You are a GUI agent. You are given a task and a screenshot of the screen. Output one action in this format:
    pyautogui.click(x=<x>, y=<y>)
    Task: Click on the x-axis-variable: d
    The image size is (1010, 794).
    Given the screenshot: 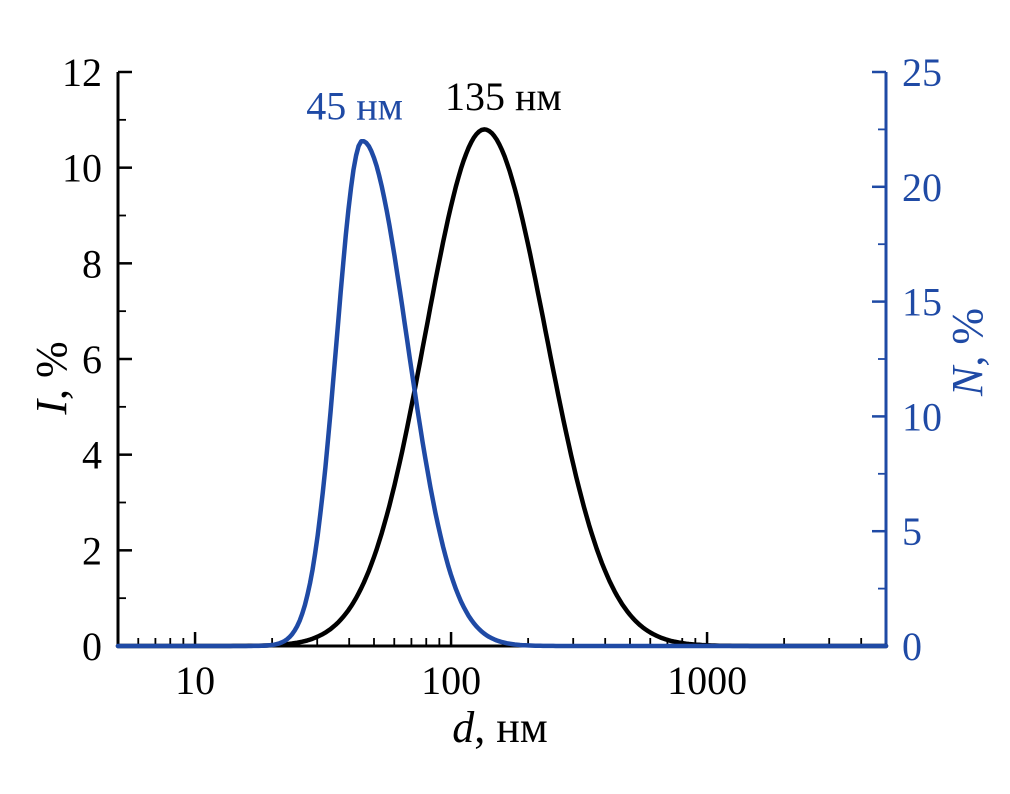 What is the action you would take?
    pyautogui.click(x=463, y=727)
    